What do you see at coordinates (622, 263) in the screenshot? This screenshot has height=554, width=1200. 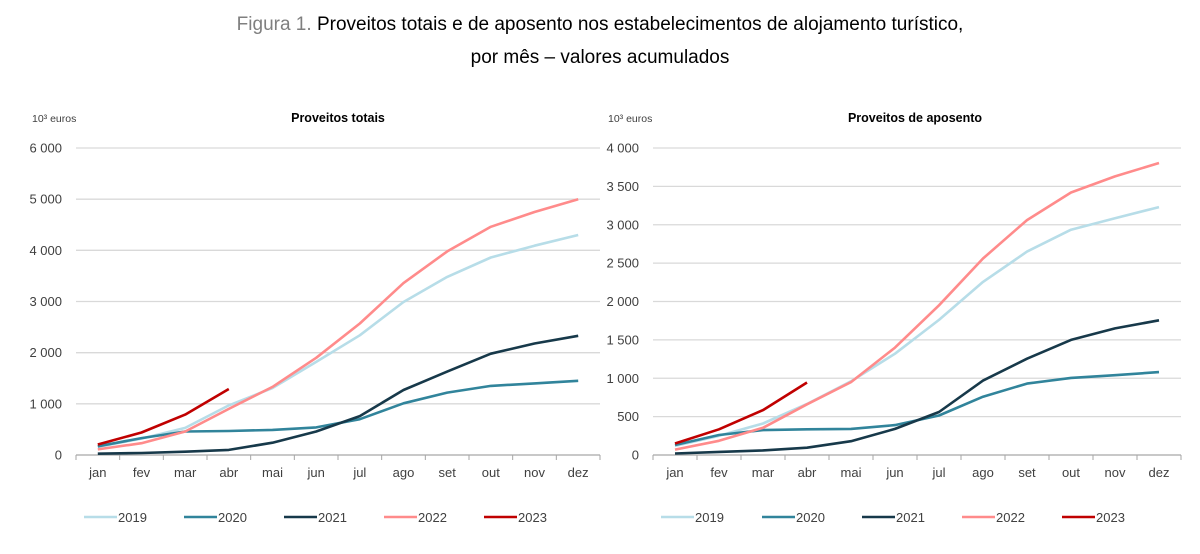 I see `y-tick-label: 2 500` at bounding box center [622, 263].